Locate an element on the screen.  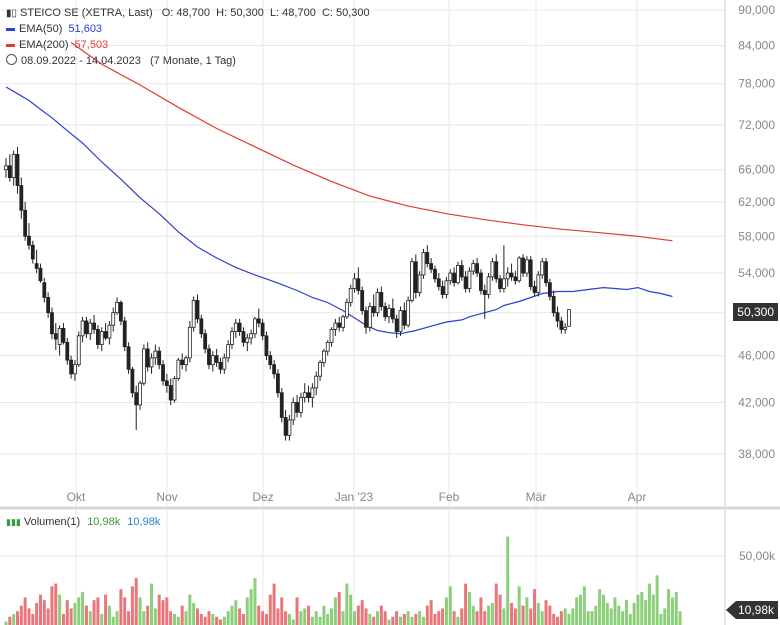
volume-value-2: 10,98k is located at coordinates (144, 522).